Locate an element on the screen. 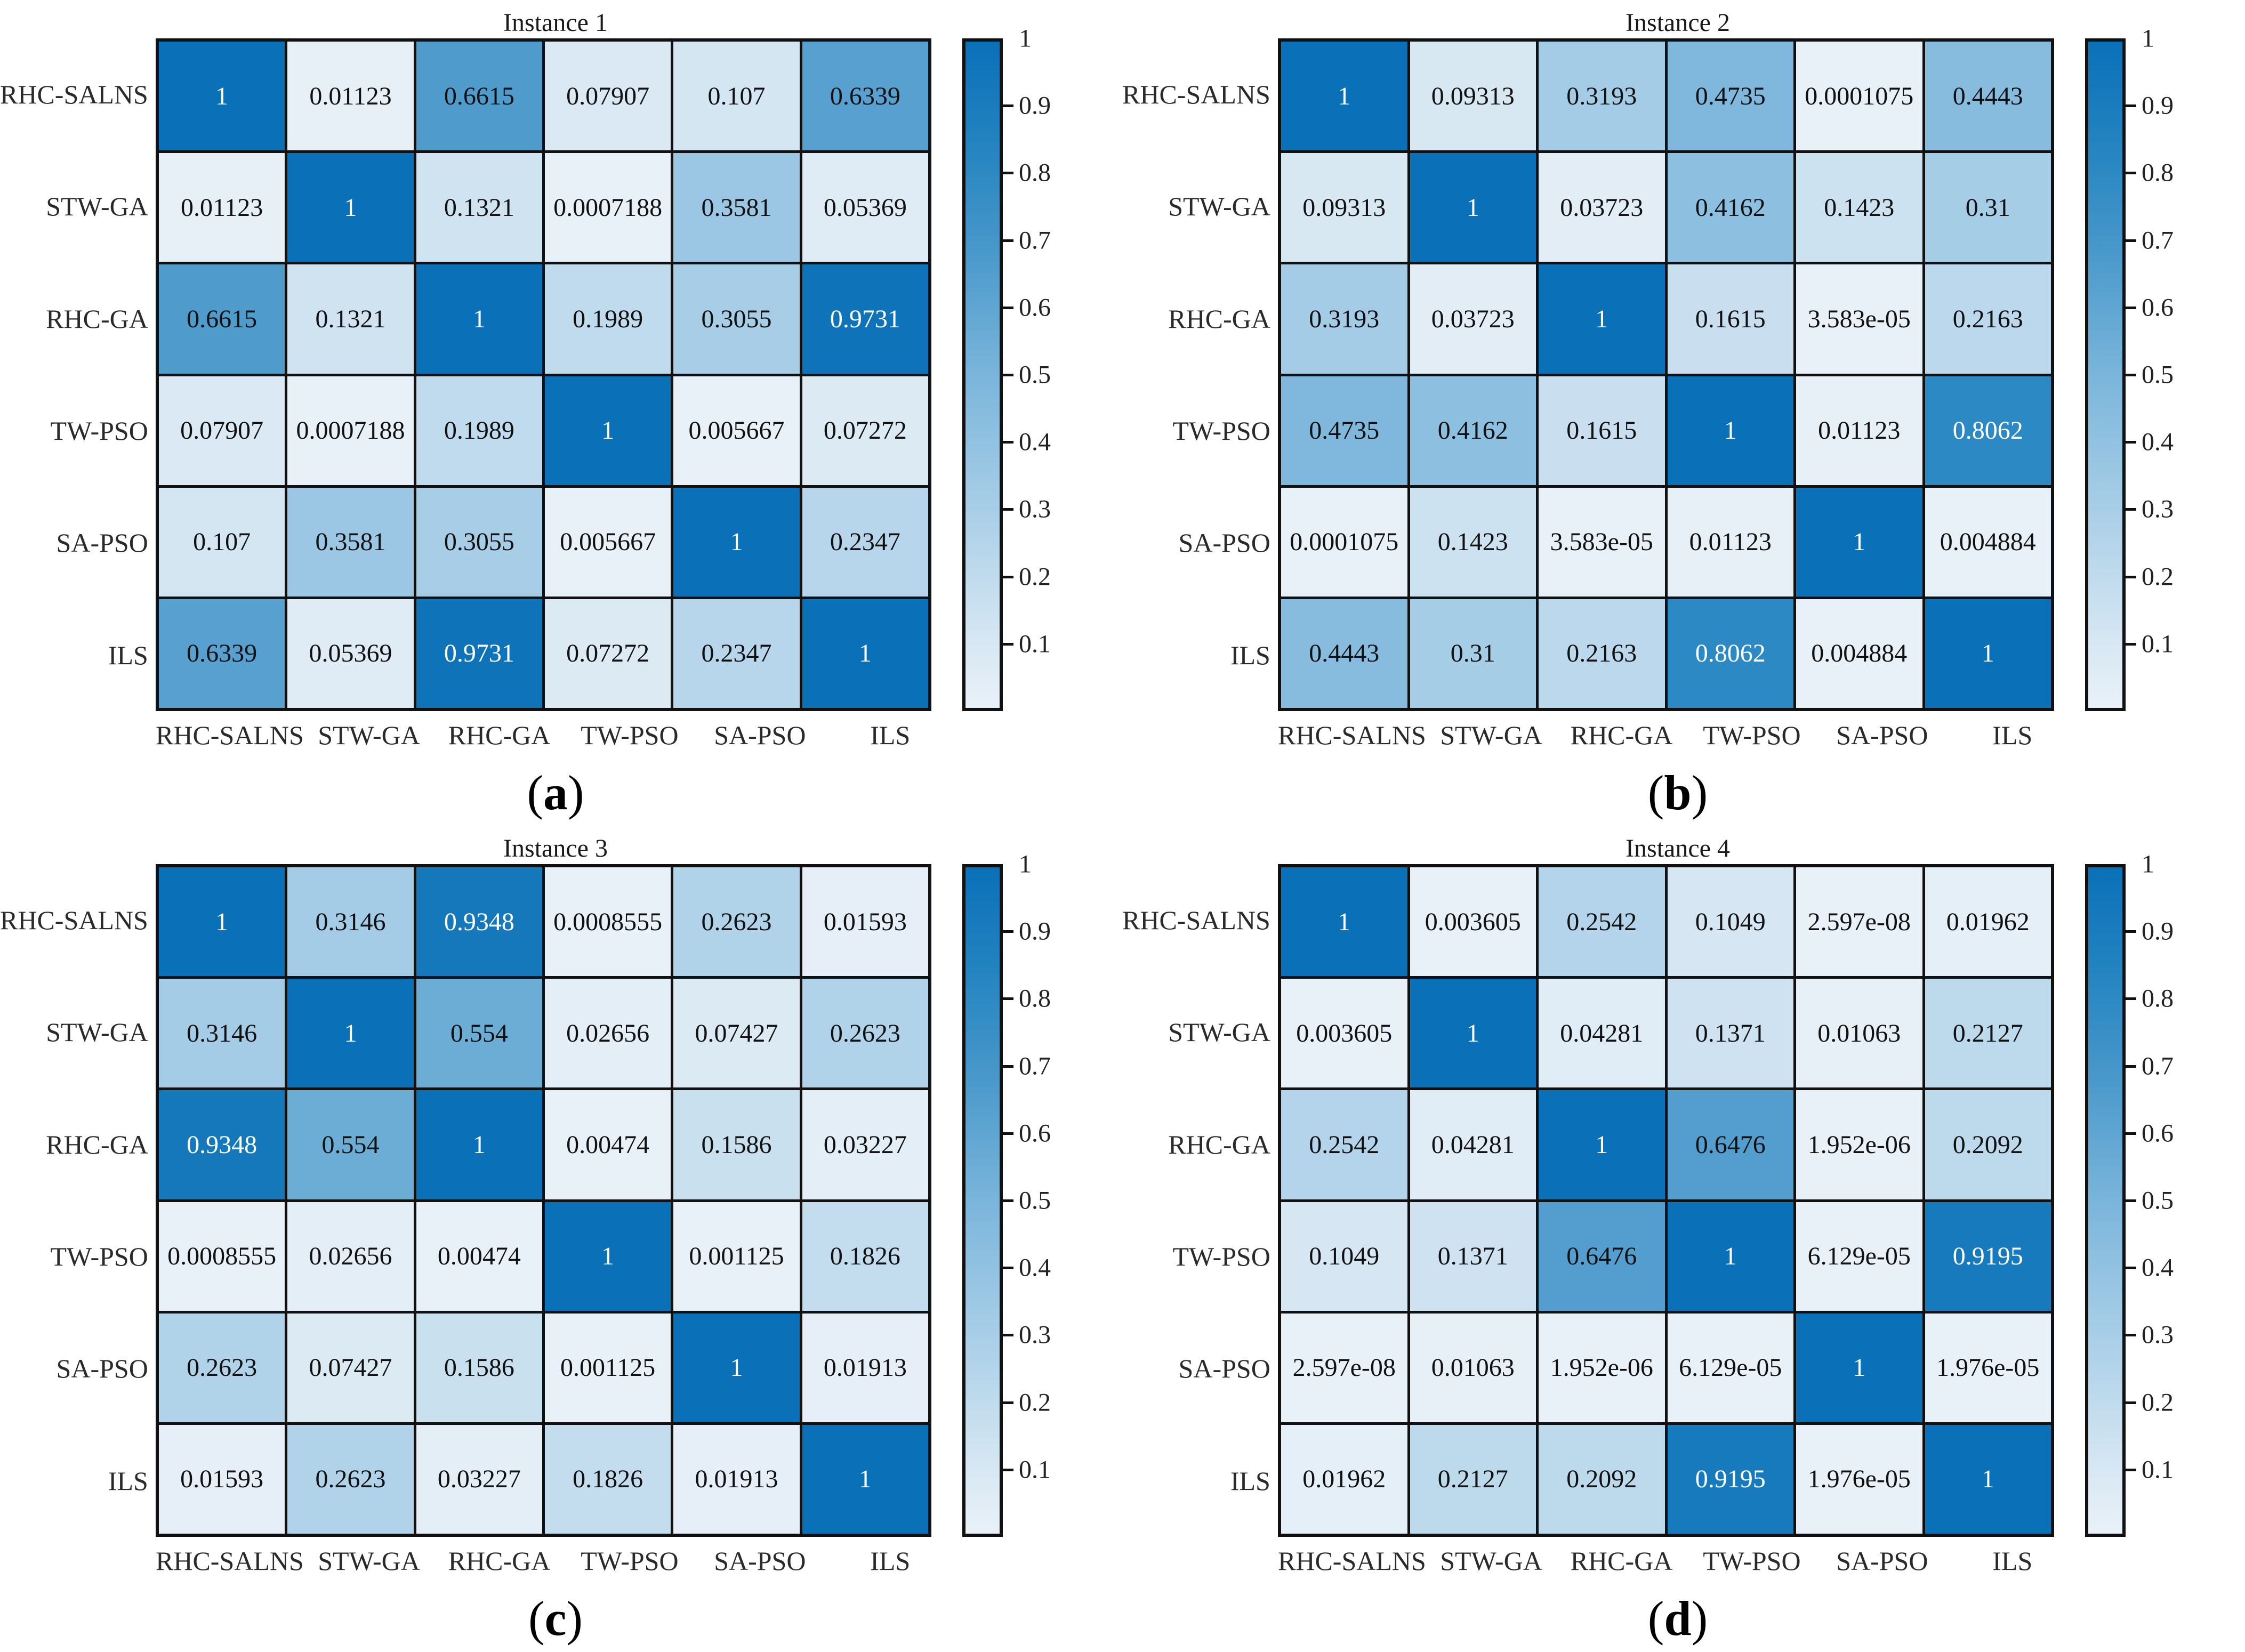  matrix-cell: 0.2542 is located at coordinates (1344, 1144).